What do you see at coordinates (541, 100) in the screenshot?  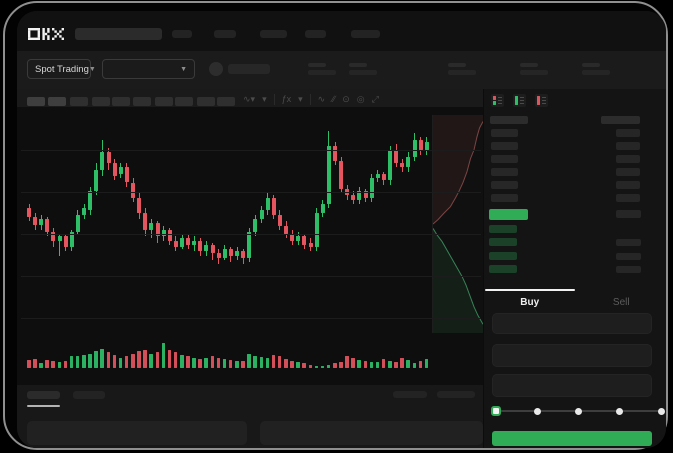 I see `asks-only-icon` at bounding box center [541, 100].